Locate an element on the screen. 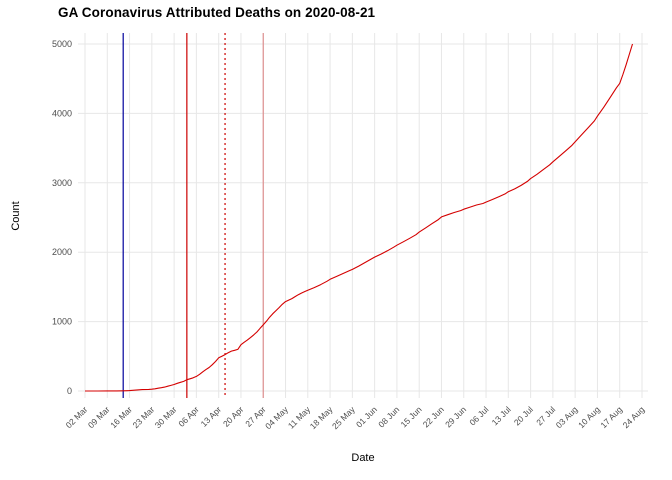 Image resolution: width=672 pixels, height=480 pixels. x-tick-label: 03 Aug is located at coordinates (567, 417).